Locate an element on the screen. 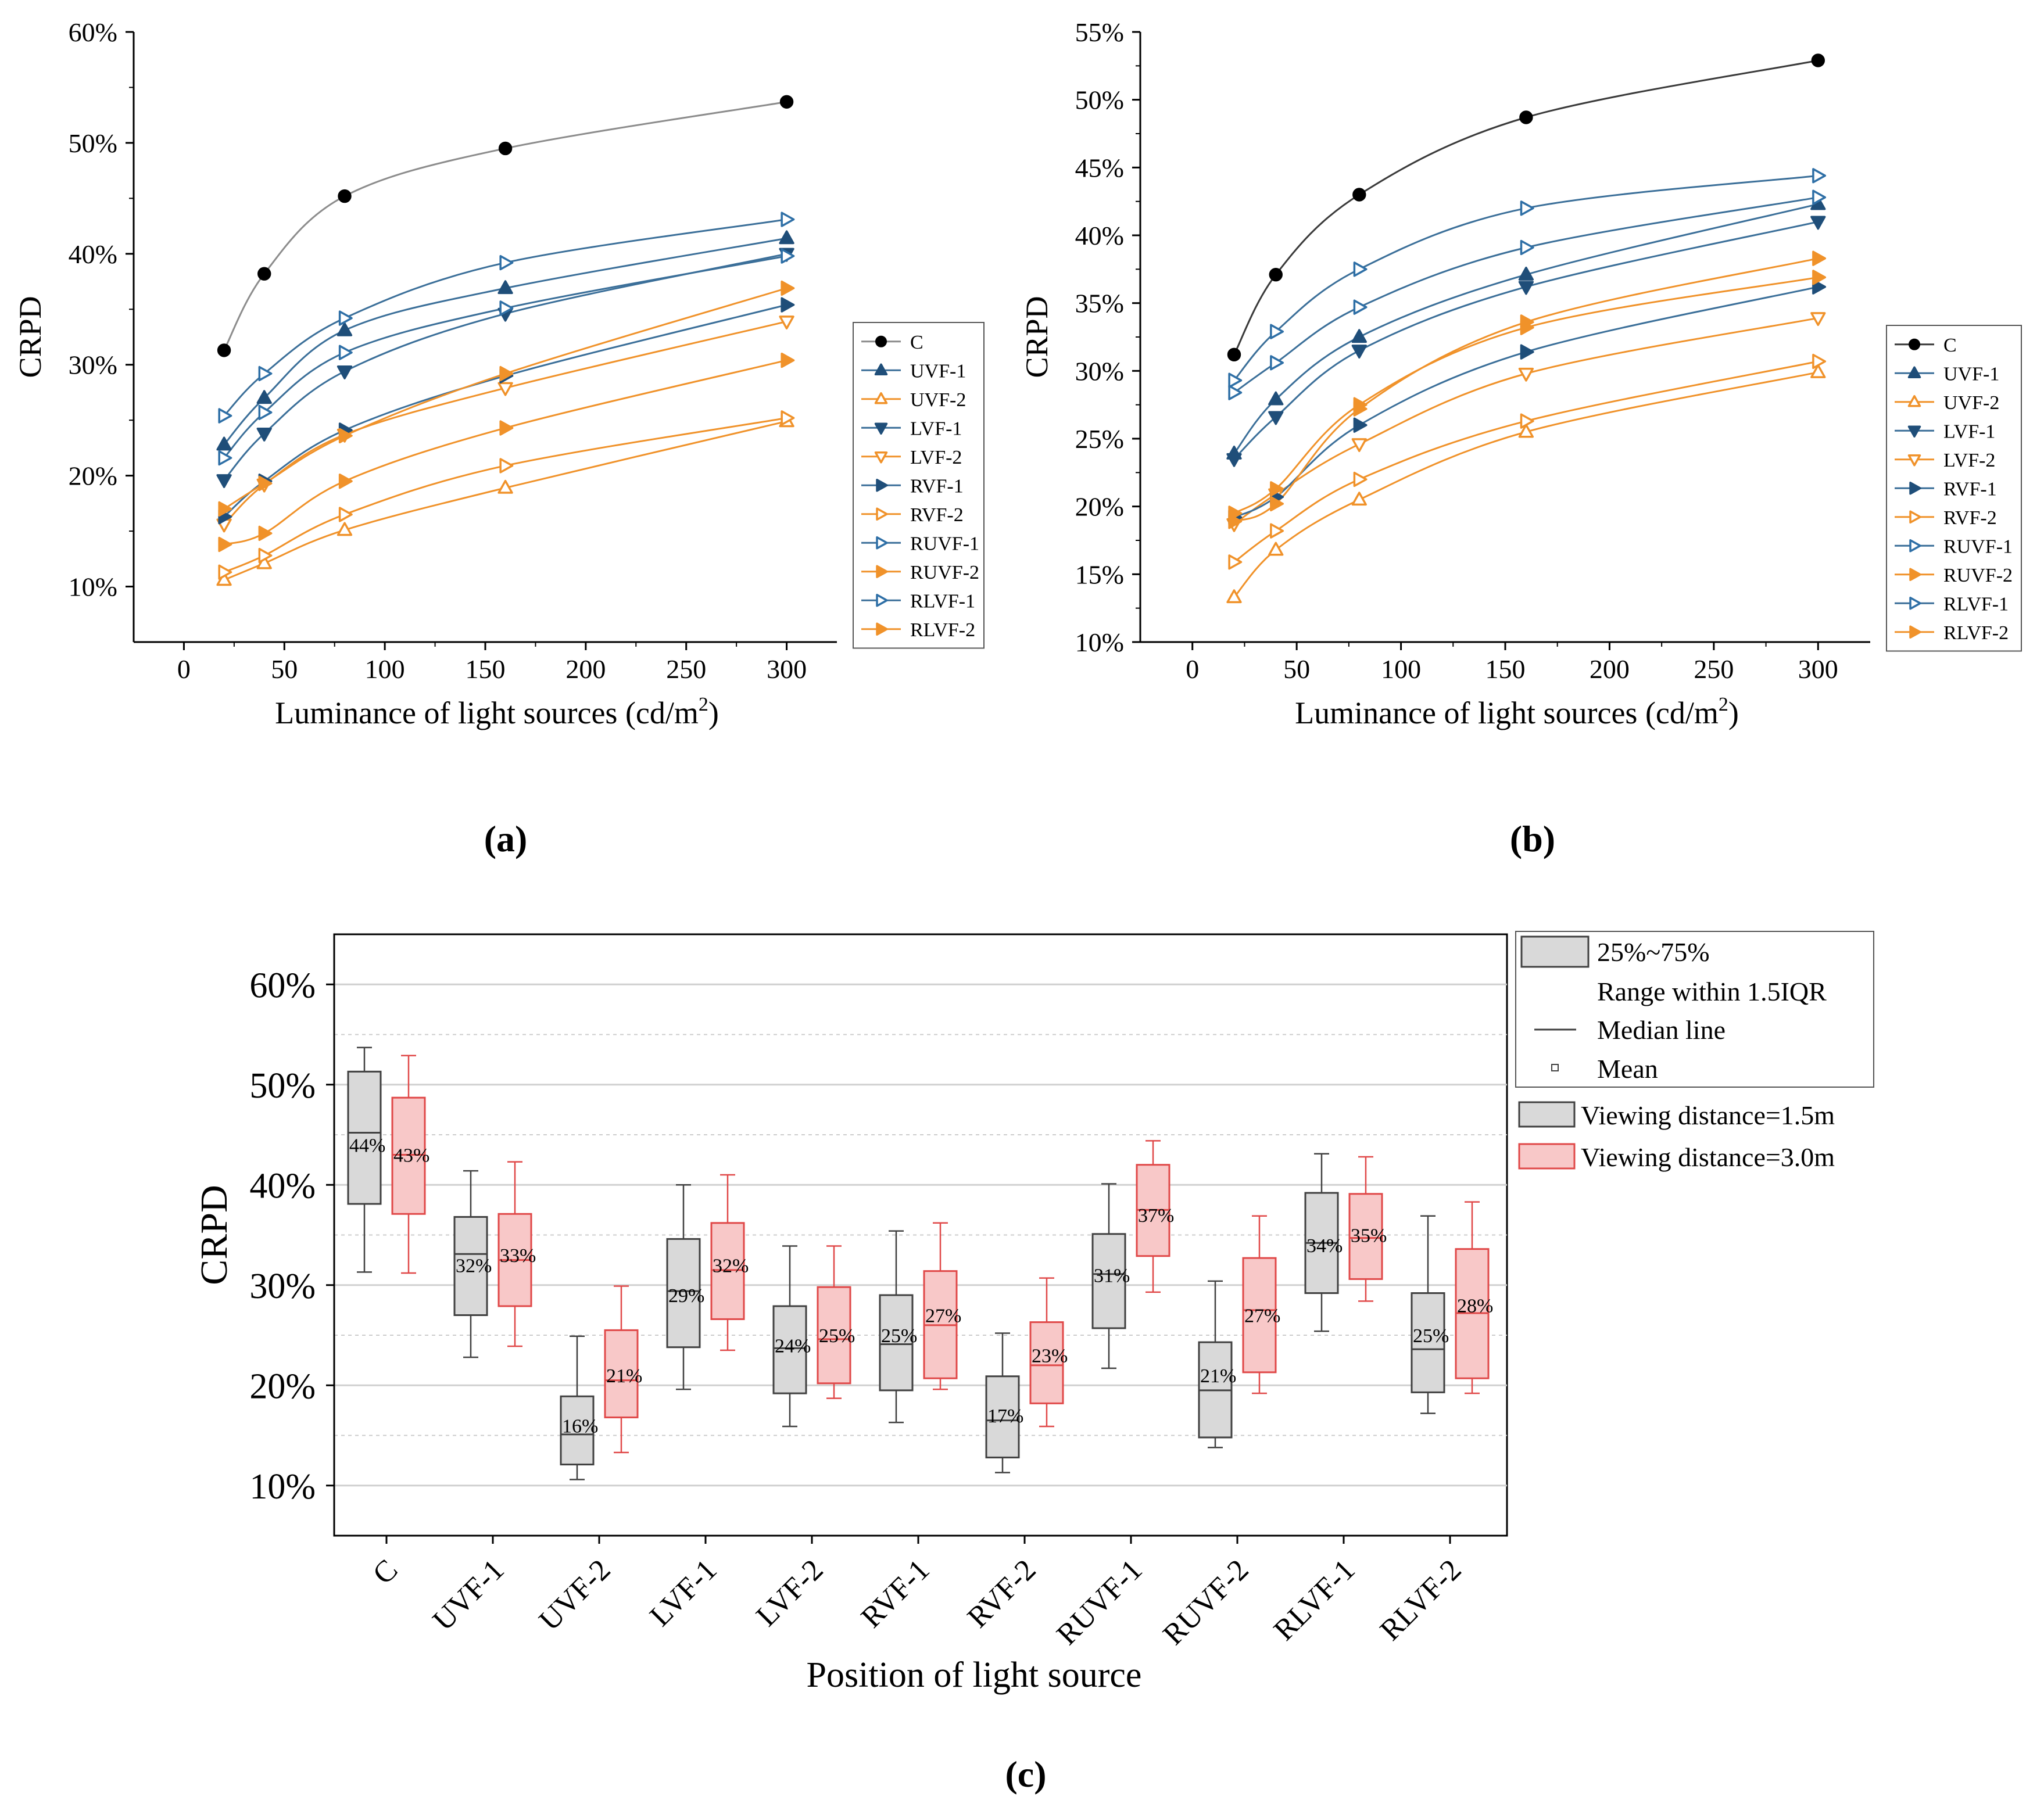 This screenshot has height=1807, width=2044. x-axis-label: Position of light source is located at coordinates (975, 1675).